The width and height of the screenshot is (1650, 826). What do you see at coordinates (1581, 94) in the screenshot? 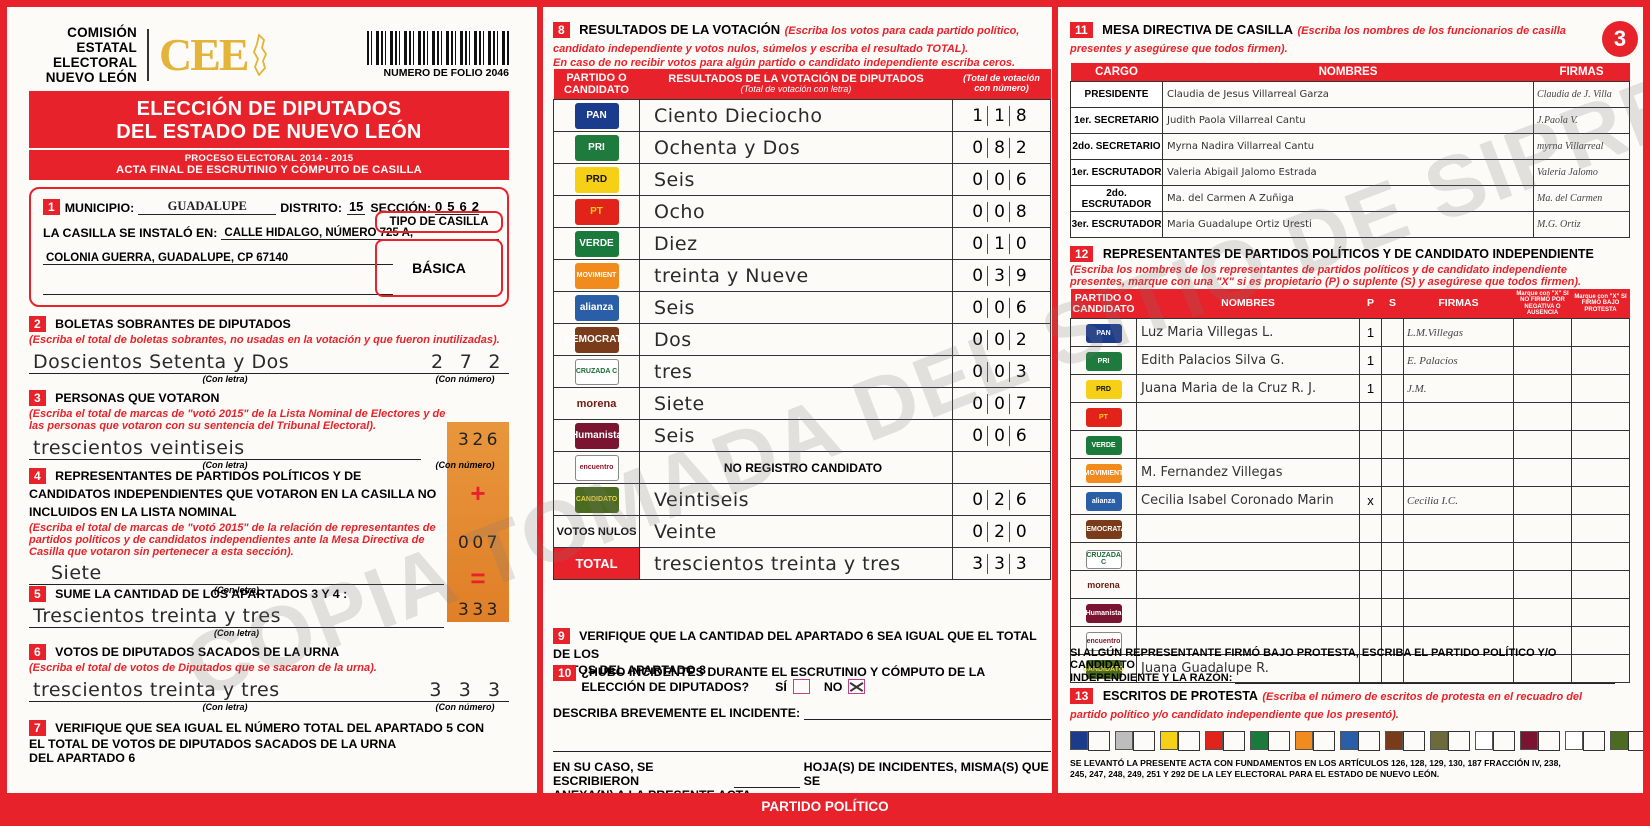
I see `funcionario-firma: Claudia de J. Villa` at bounding box center [1581, 94].